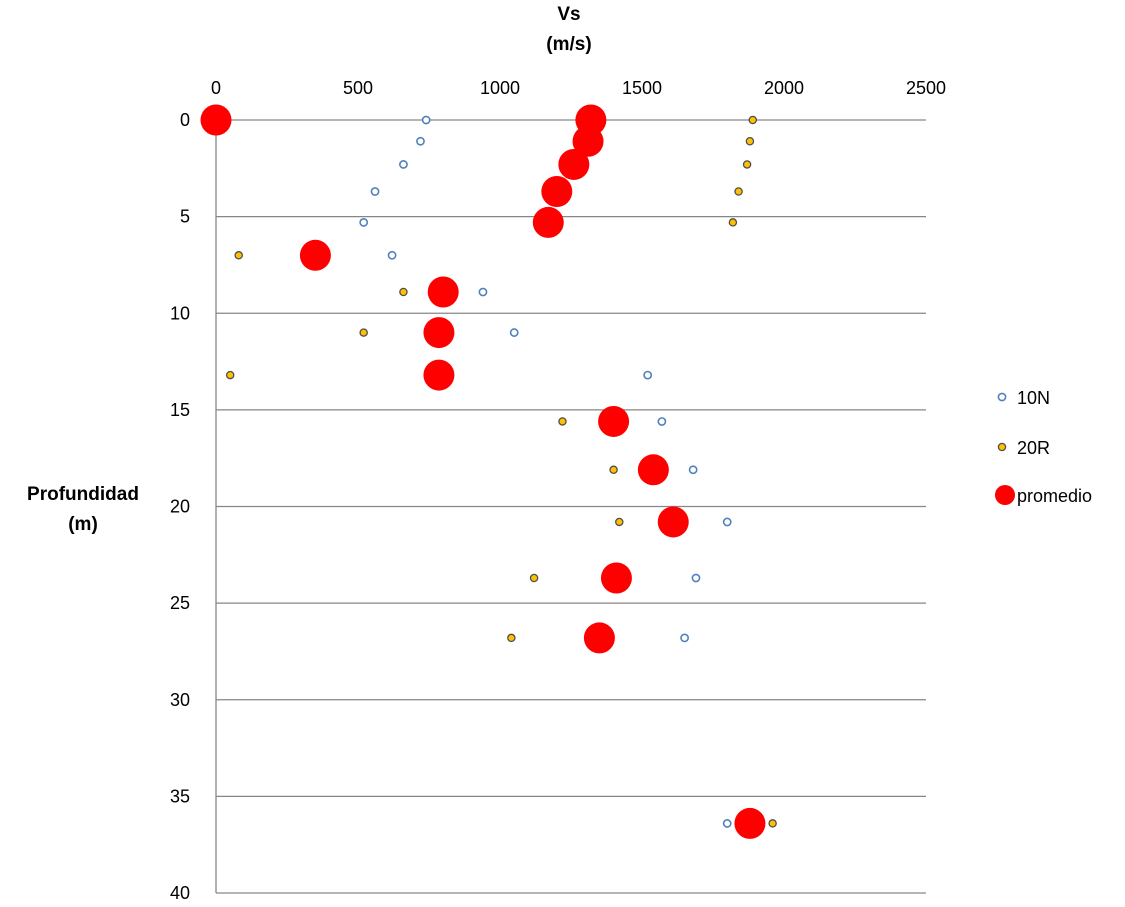  Describe the element at coordinates (1002, 397) in the screenshot. I see `legend-marker-10n` at that location.